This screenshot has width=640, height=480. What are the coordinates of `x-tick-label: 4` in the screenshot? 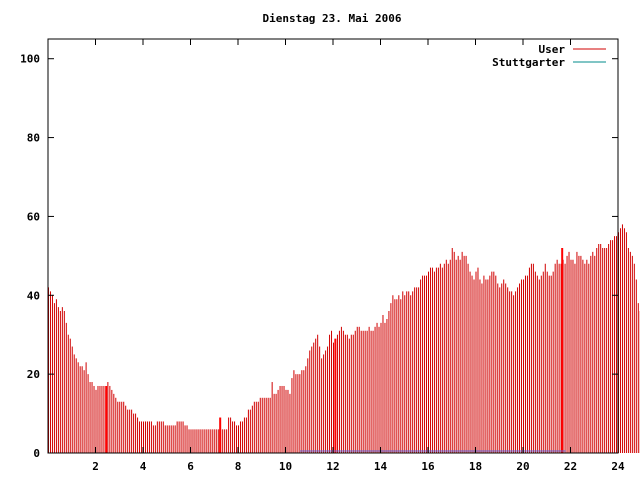 It's located at (143, 466).